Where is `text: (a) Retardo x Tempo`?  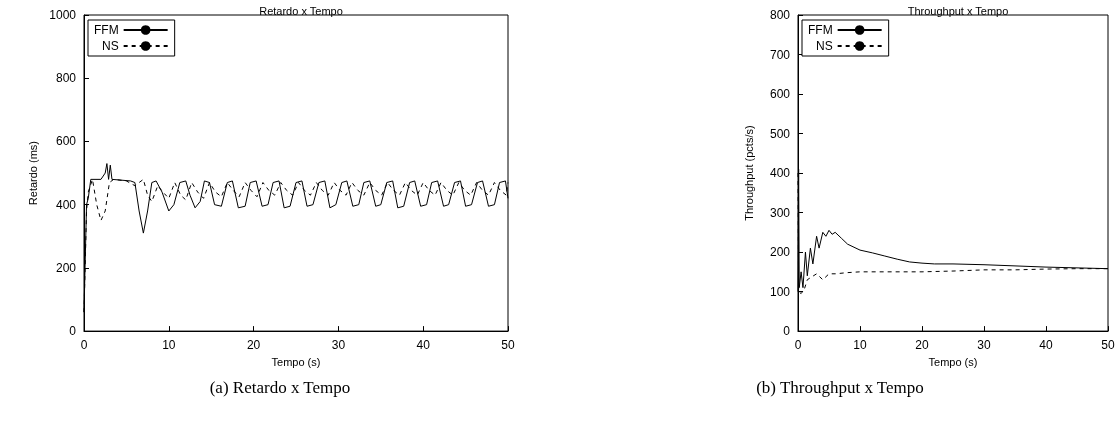
text: (a) Retardo x Tempo is located at coordinates (280, 388).